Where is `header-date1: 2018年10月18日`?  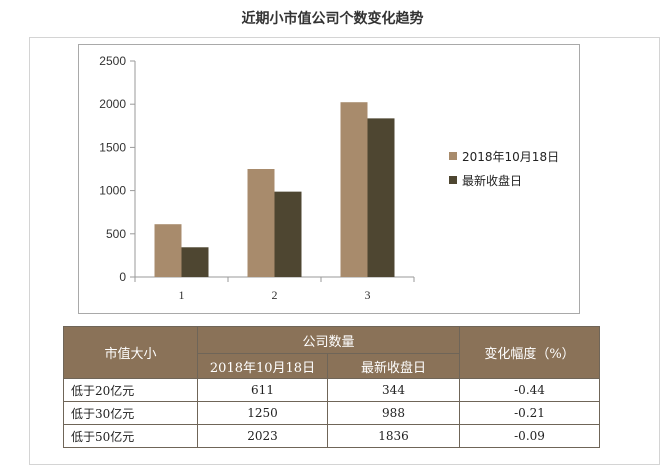
header-date1: 2018年10月18日 is located at coordinates (262, 366).